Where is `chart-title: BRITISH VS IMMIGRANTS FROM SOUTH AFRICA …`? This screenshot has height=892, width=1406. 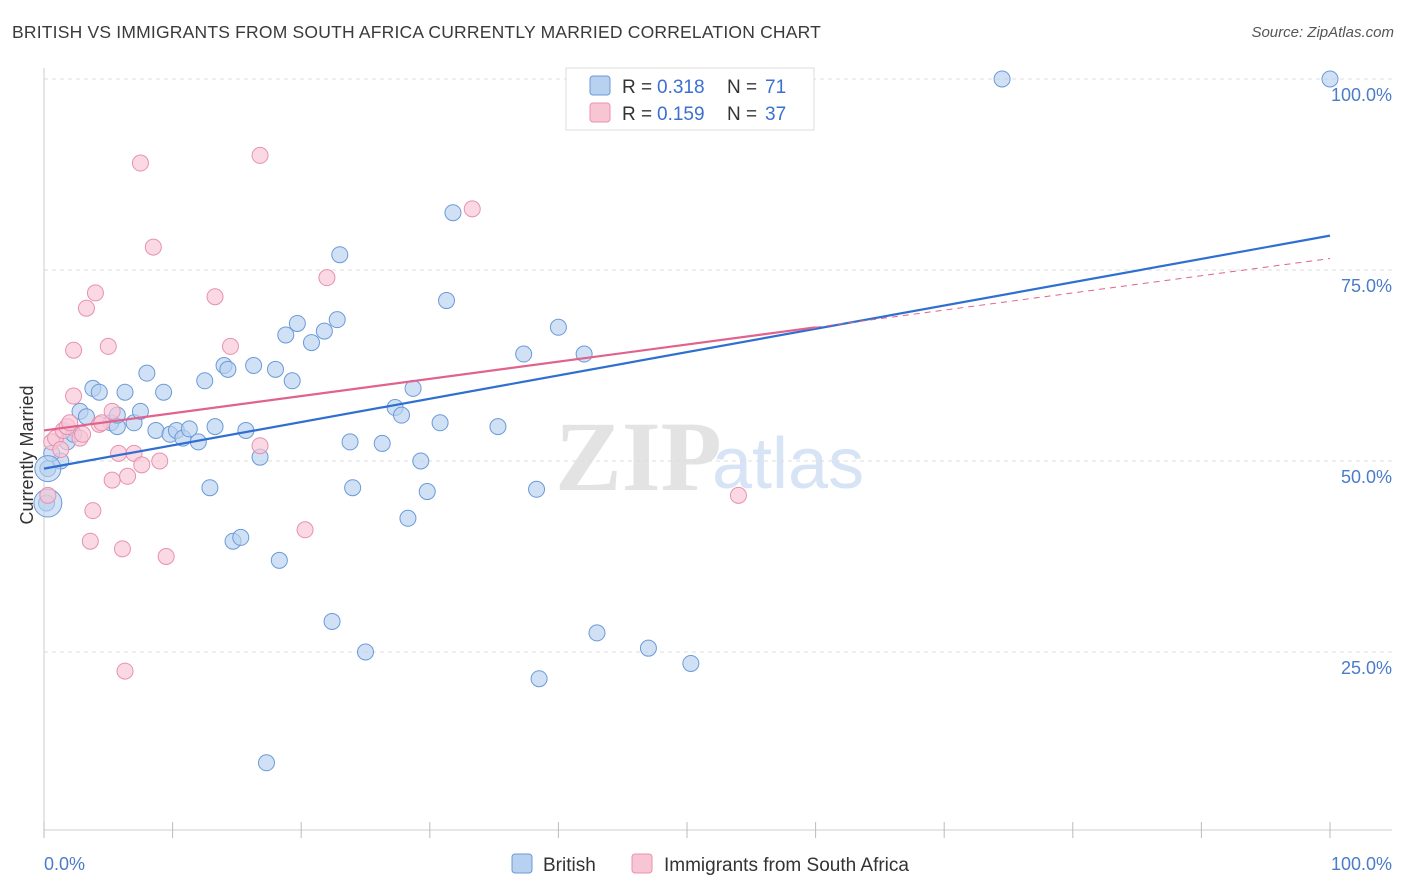
chart-title: BRITISH VS IMMIGRANTS FROM SOUTH AFRICA … is located at coordinates (417, 32).